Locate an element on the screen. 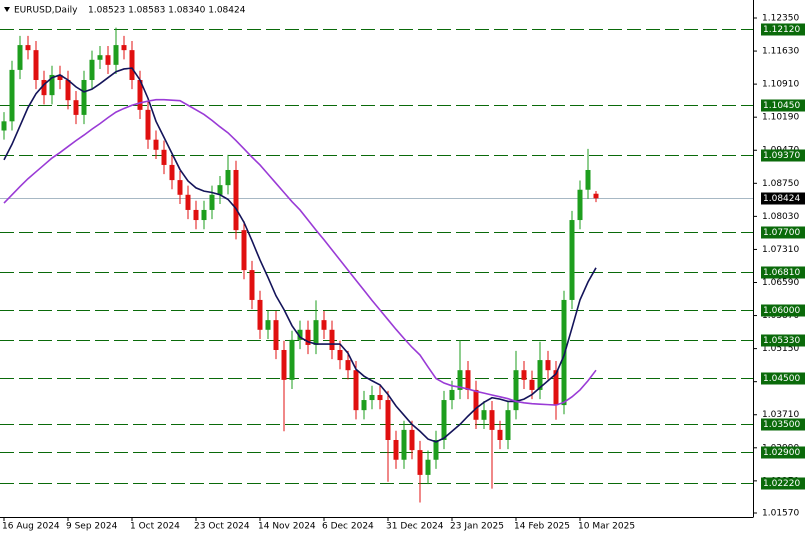 This screenshot has height=537, width=806. level-label: 1.05330 is located at coordinates (781, 341).